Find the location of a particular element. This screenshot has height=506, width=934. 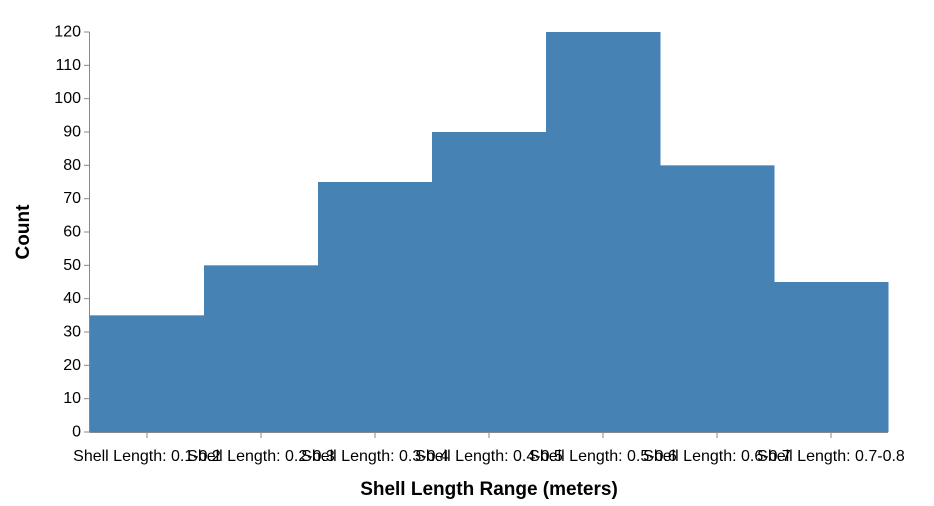

y-tick-label-90: 90 is located at coordinates (72, 132).